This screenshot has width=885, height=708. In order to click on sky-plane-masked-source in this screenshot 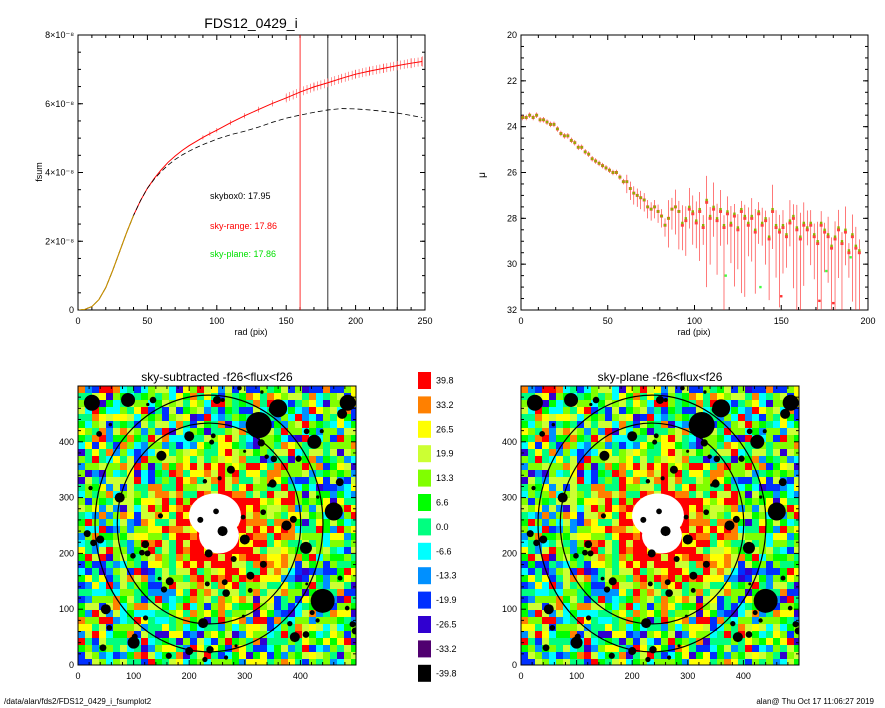, I will do `click(790, 402)`.